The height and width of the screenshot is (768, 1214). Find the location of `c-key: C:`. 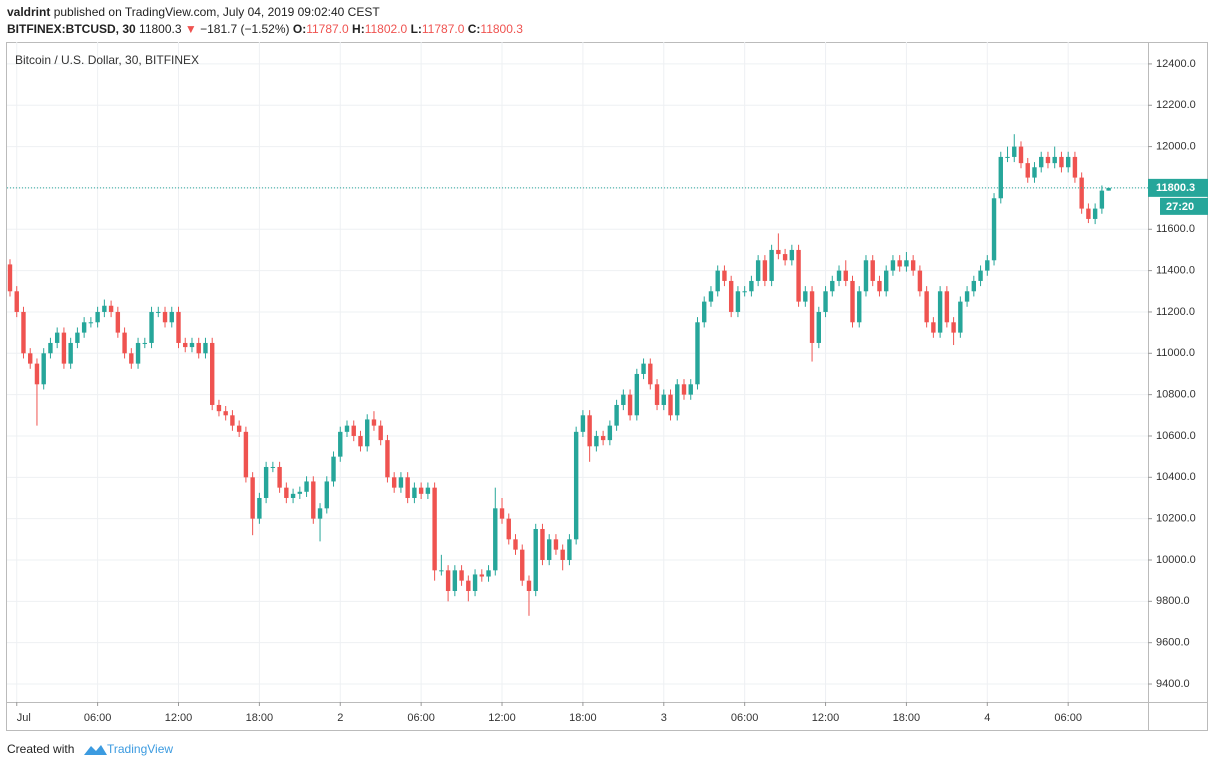

c-key: C: is located at coordinates (474, 29).